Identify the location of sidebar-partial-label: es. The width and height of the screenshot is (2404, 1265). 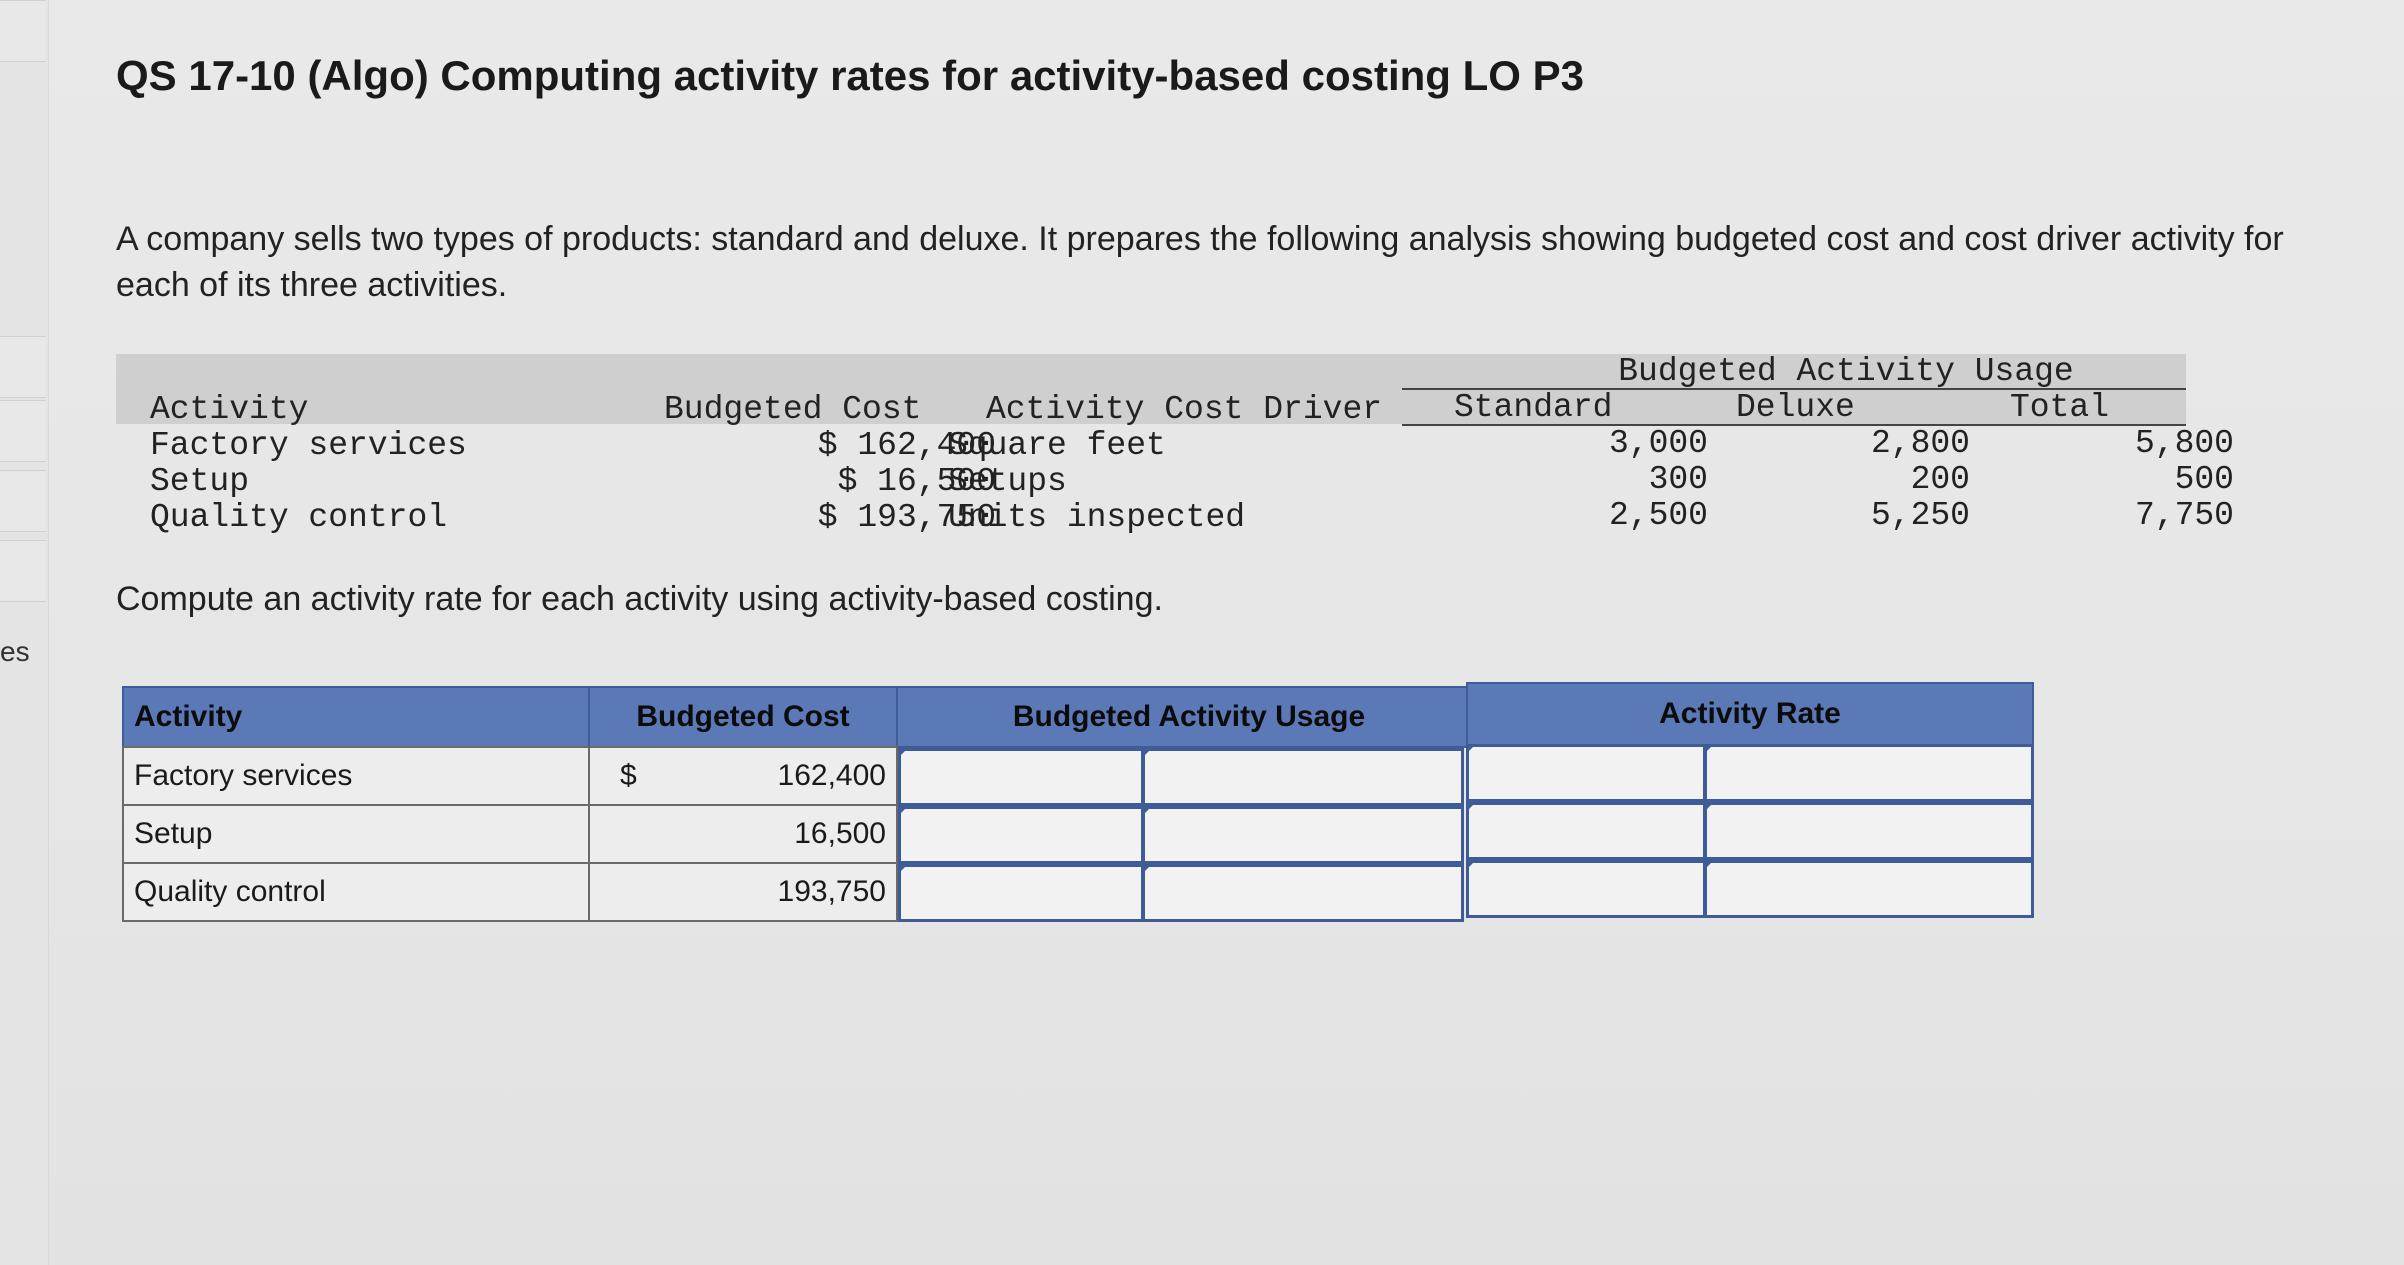
(15, 651).